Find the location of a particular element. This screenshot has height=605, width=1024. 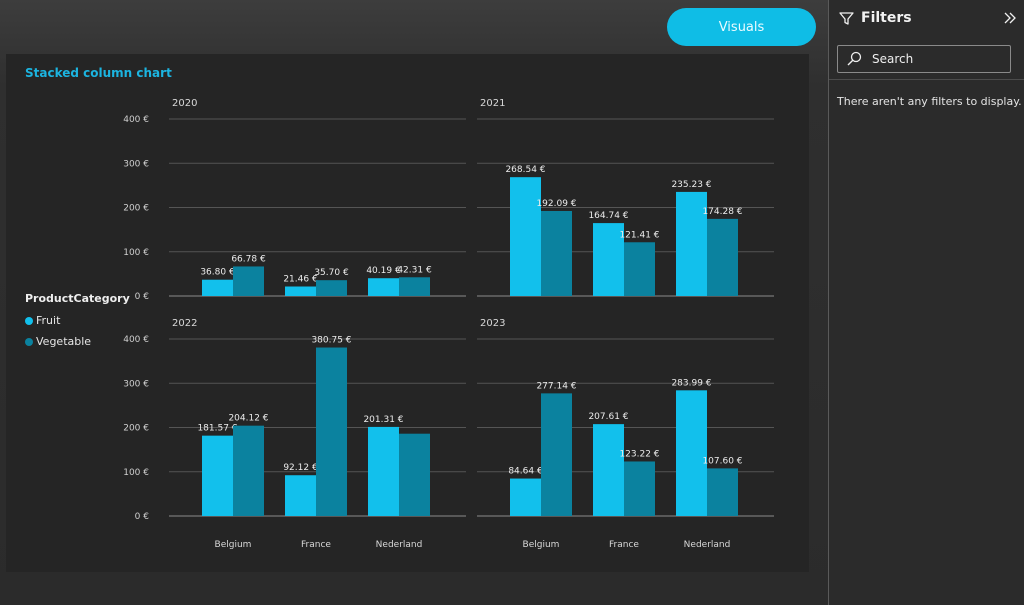

data-label: 192.09 € is located at coordinates (556, 204).